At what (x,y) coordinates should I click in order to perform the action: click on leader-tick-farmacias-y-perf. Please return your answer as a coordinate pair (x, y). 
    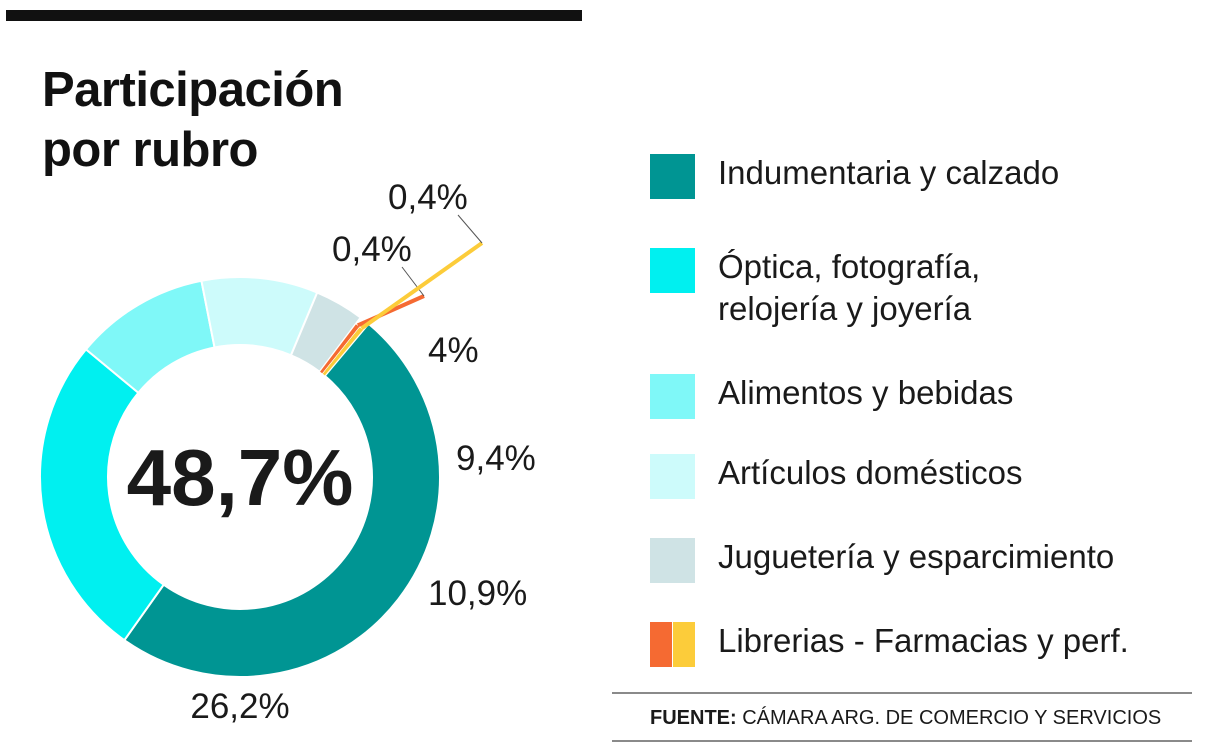
    Looking at the image, I should click on (470, 229).